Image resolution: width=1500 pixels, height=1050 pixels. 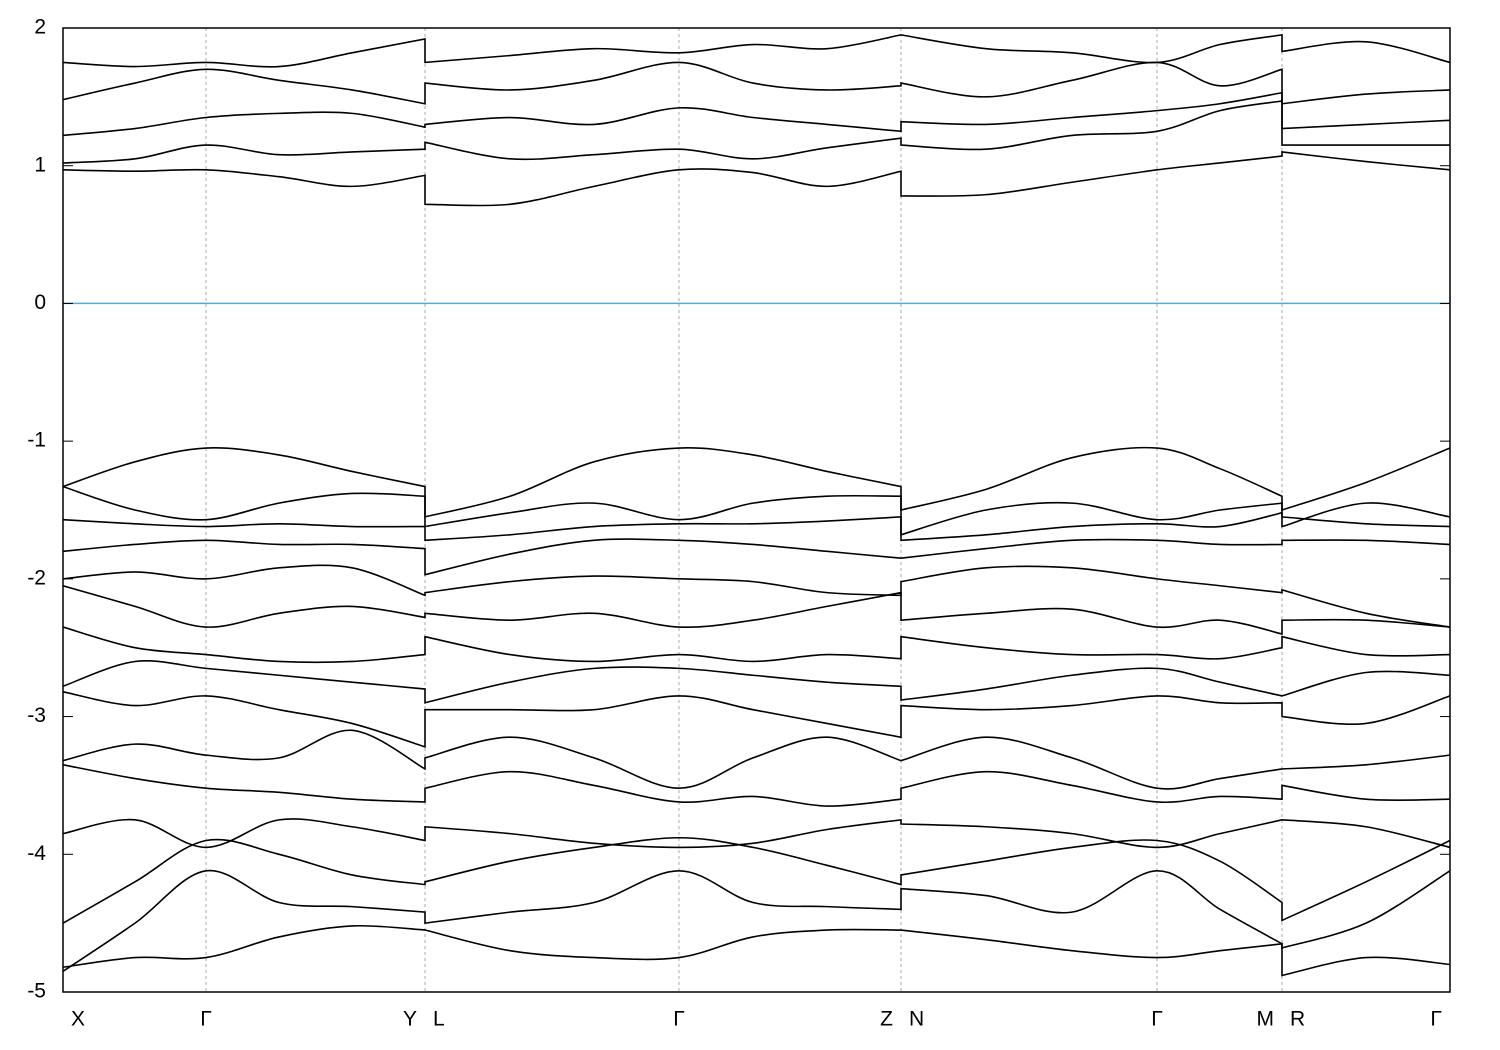 What do you see at coordinates (36, 440) in the screenshot?
I see `y-tick-label: -1` at bounding box center [36, 440].